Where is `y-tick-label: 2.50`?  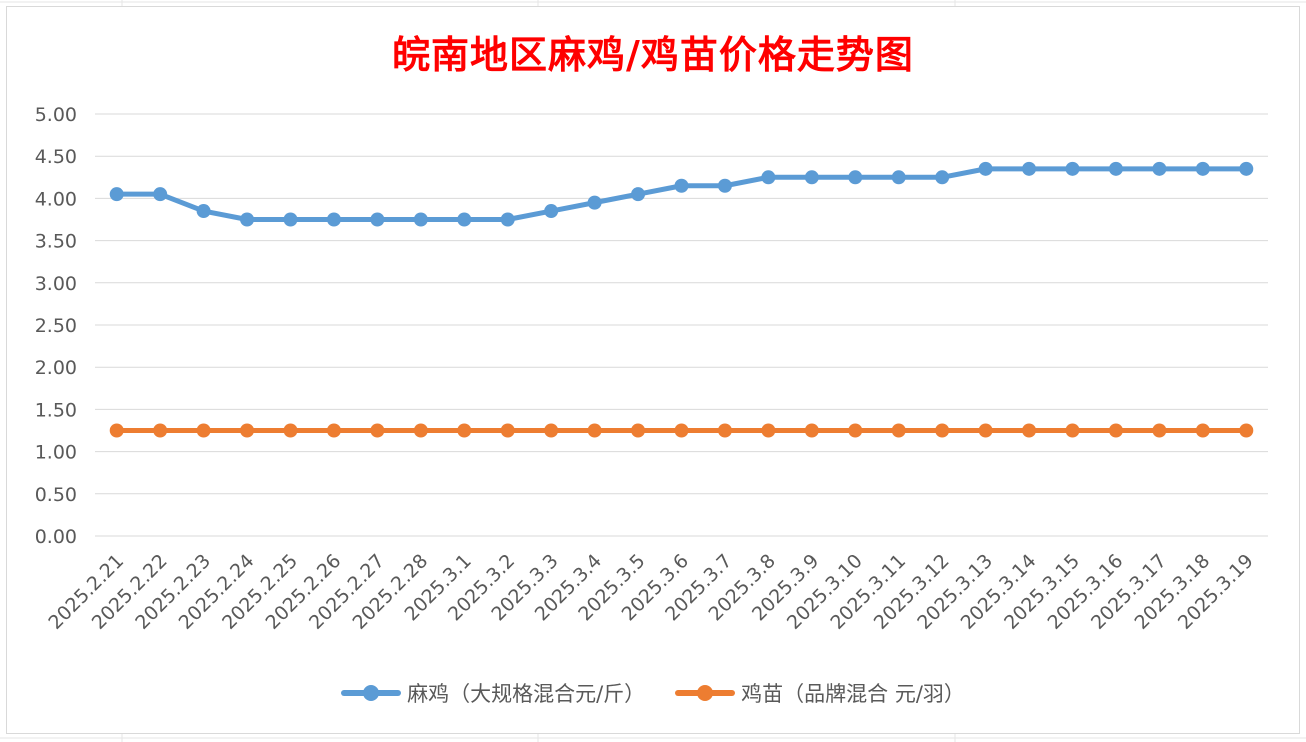 y-tick-label: 2.50 is located at coordinates (56, 326).